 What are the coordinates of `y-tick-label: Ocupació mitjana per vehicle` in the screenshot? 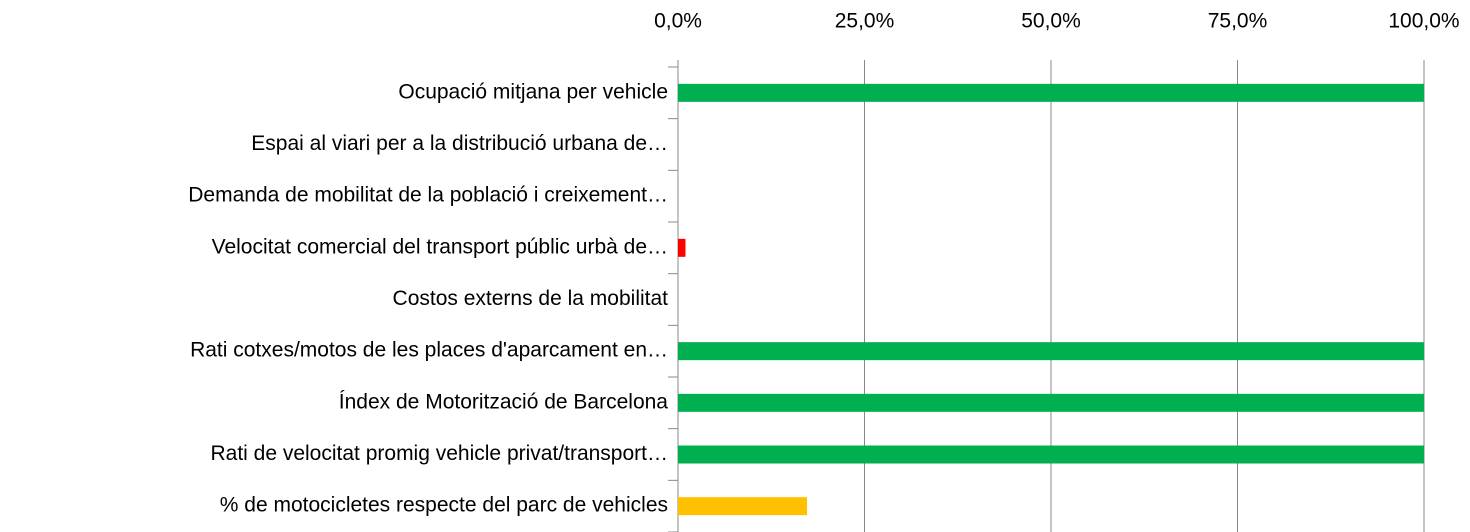 It's located at (533, 91).